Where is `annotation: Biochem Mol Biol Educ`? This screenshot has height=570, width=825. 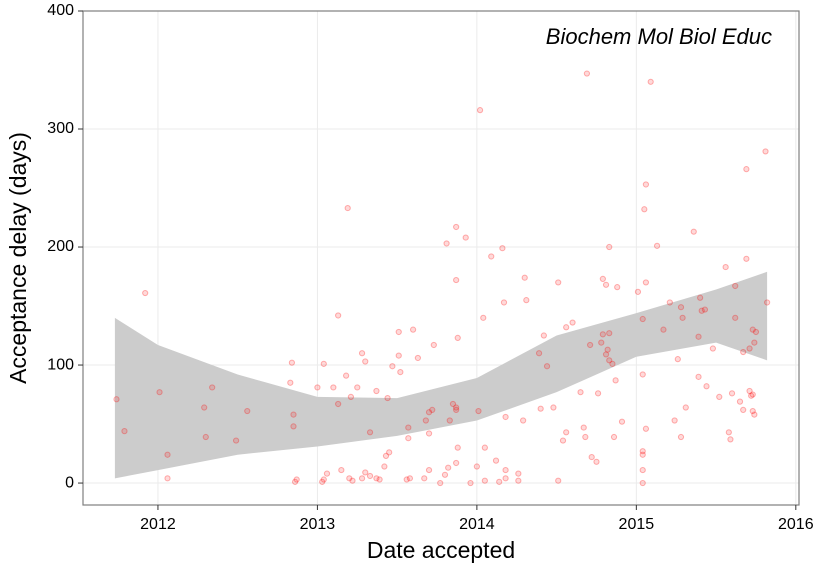
annotation: Biochem Mol Biol Educ is located at coordinates (659, 36).